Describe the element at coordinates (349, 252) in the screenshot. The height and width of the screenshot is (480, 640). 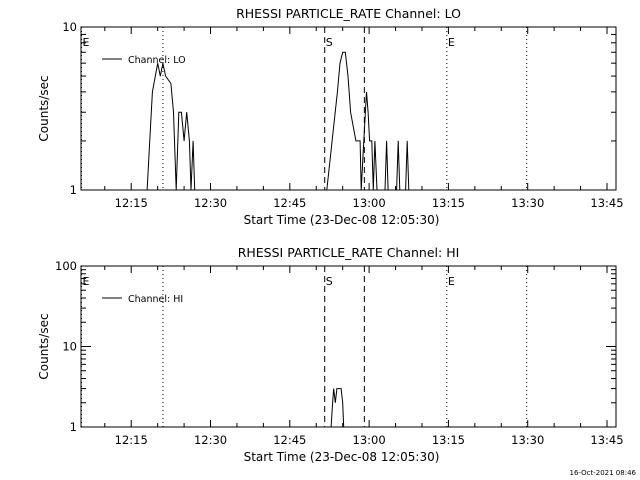
I see `chart-title: RHESSI PARTICLE_RATE Channel: HI` at that location.